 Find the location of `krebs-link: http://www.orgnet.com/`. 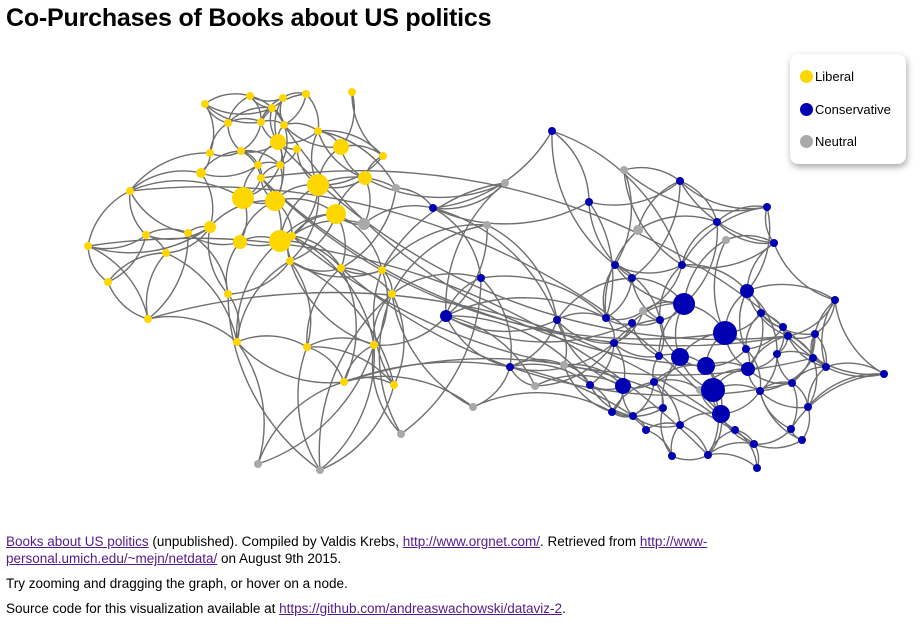

krebs-link: http://www.orgnet.com/ is located at coordinates (471, 541).